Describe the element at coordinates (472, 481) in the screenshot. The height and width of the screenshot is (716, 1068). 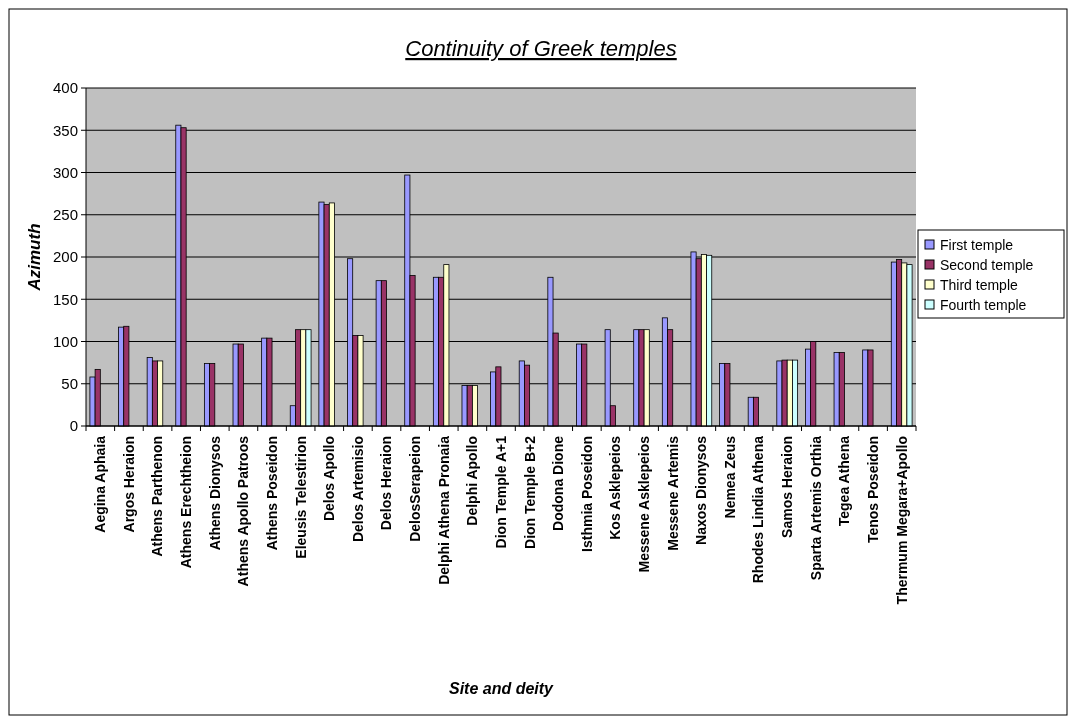
I see `x-tick-label: Delphi Apollo` at that location.